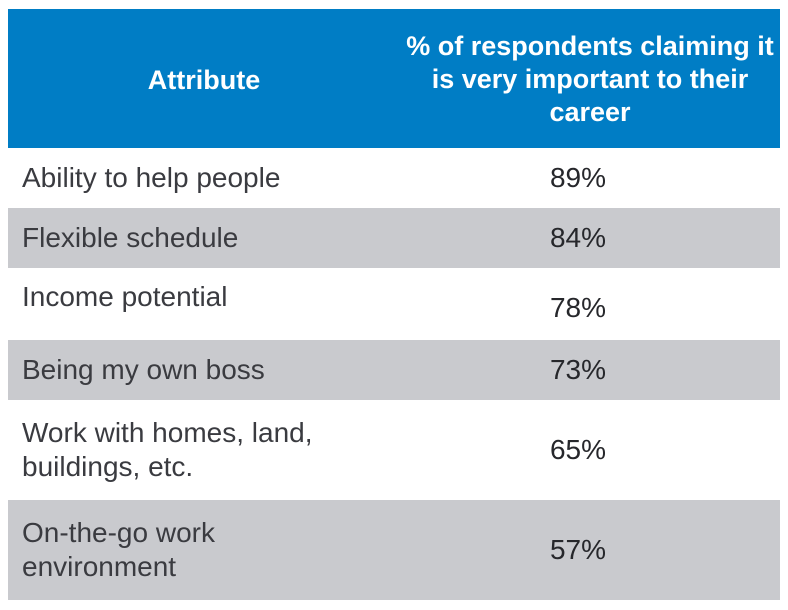 This screenshot has height=610, width=788. I want to click on percent-cell: 65%, so click(578, 449).